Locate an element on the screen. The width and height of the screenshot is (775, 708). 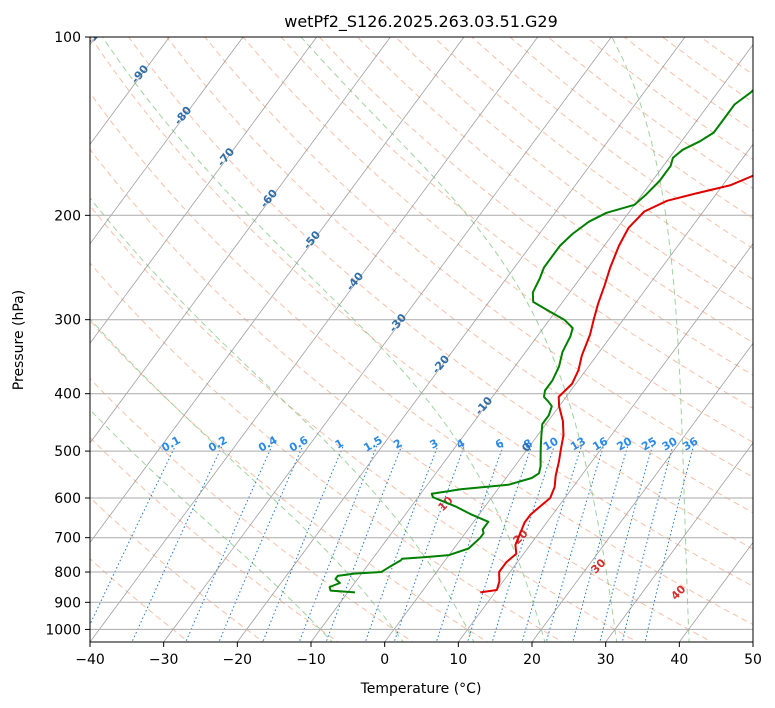
moist-adiabat-label: 10 is located at coordinates (446, 504).